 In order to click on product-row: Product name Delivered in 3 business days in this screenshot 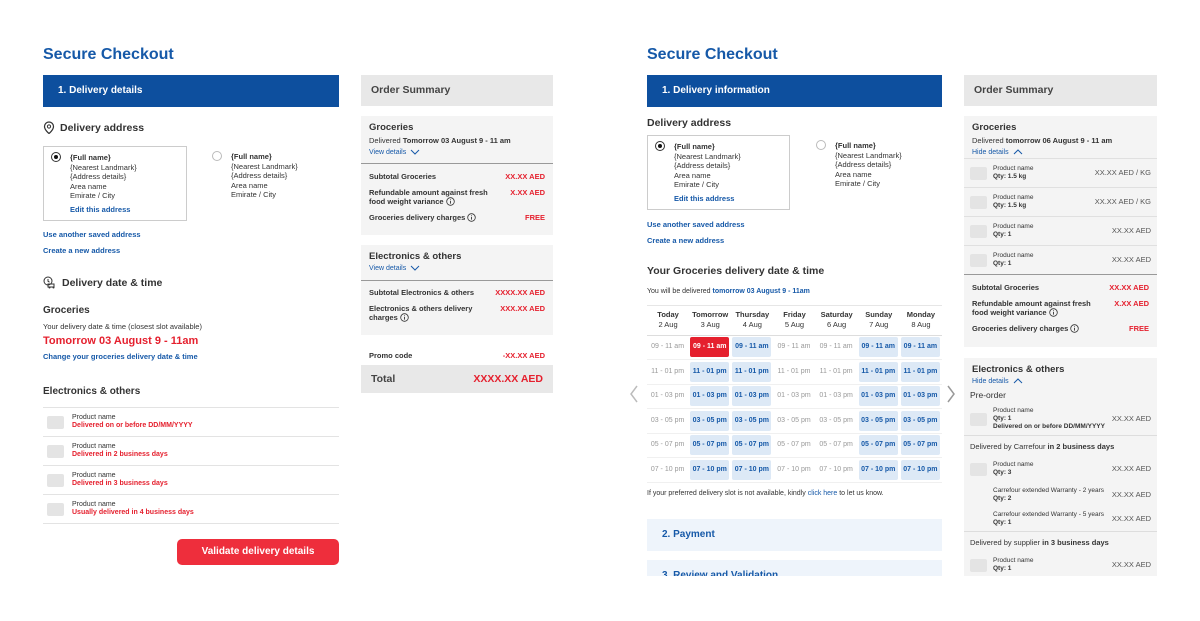, I will do `click(191, 480)`.